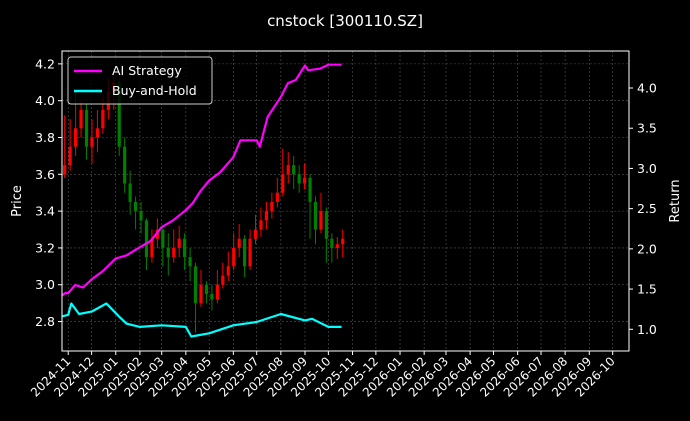 The image size is (690, 421). Describe the element at coordinates (45, 321) in the screenshot. I see `y-tick-label-left: 2.8` at that location.